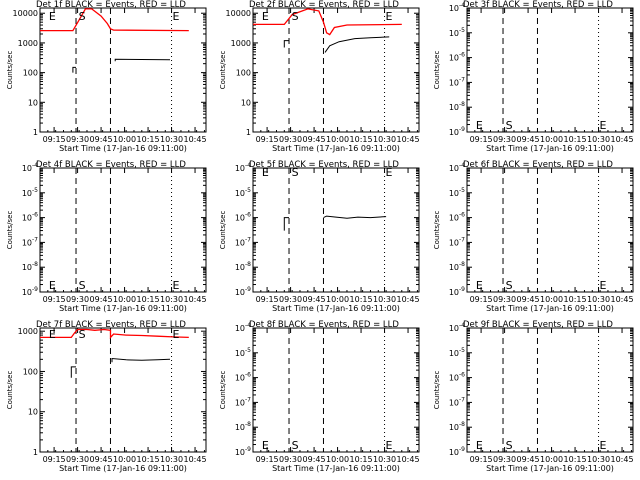 The image size is (640, 480). Describe the element at coordinates (111, 325) in the screenshot. I see `chart-title: Det 7f BLACK = Events, RED = LLD` at that location.